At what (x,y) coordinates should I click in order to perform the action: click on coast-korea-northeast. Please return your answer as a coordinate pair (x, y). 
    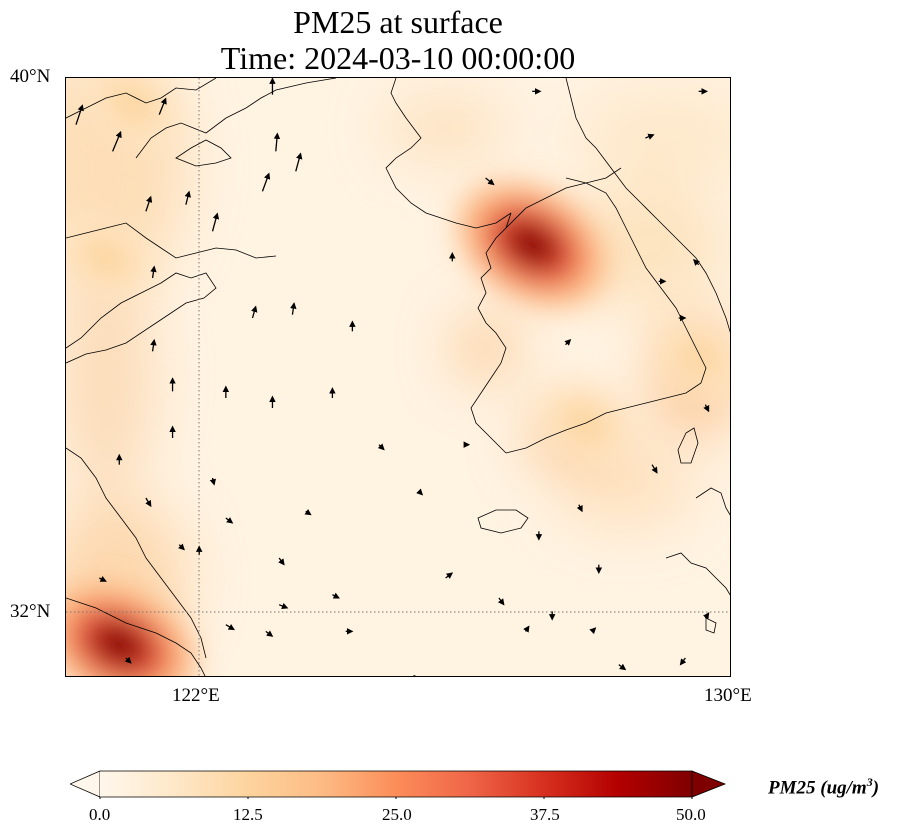
    Looking at the image, I should click on (647, 205).